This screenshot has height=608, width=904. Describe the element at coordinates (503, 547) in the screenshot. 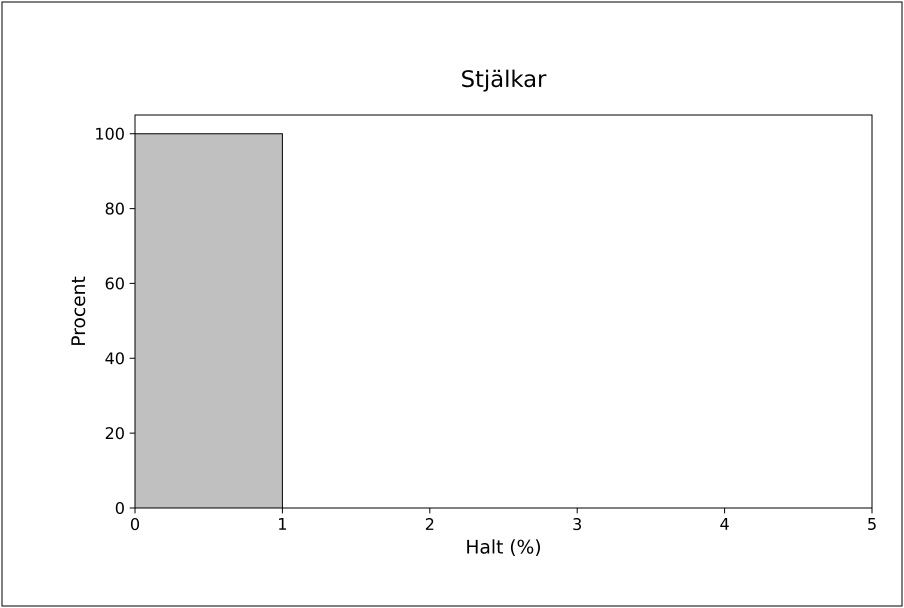

I see `x-axis-title: Halt (%)` at that location.